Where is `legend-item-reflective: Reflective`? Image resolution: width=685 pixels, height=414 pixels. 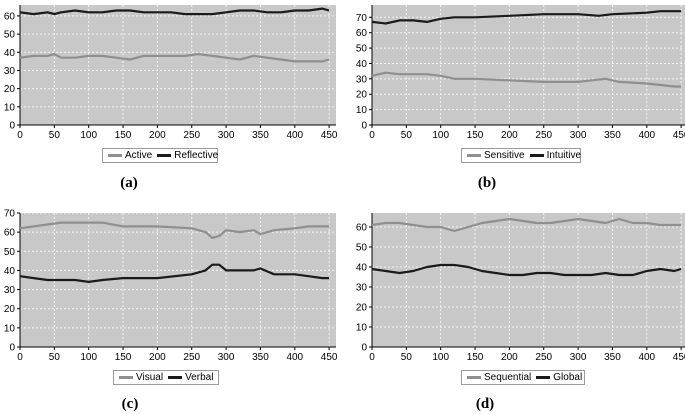
legend-item-reflective: Reflective is located at coordinates (187, 155).